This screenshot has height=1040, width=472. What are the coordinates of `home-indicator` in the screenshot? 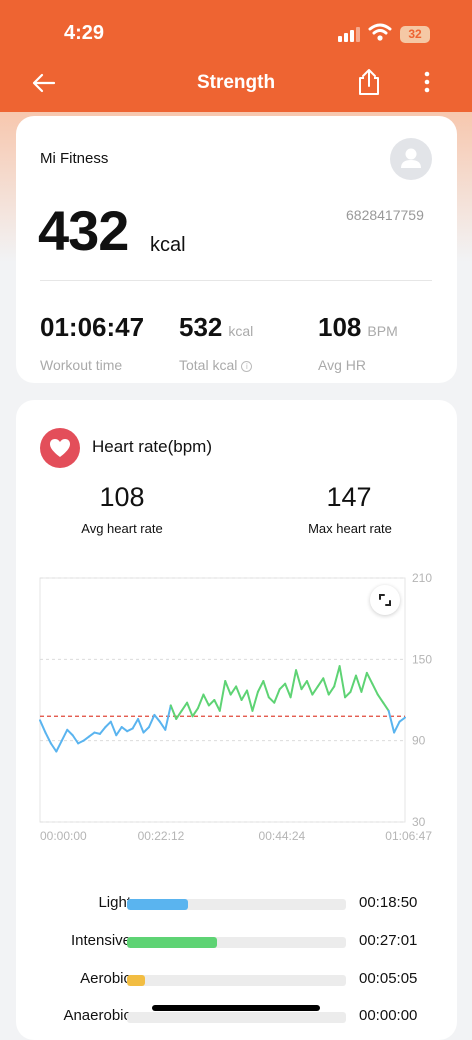 It's located at (236, 1008).